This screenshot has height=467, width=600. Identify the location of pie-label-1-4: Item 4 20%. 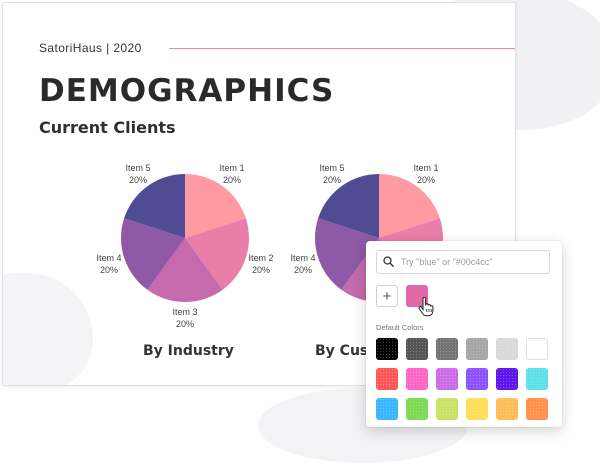
(303, 264).